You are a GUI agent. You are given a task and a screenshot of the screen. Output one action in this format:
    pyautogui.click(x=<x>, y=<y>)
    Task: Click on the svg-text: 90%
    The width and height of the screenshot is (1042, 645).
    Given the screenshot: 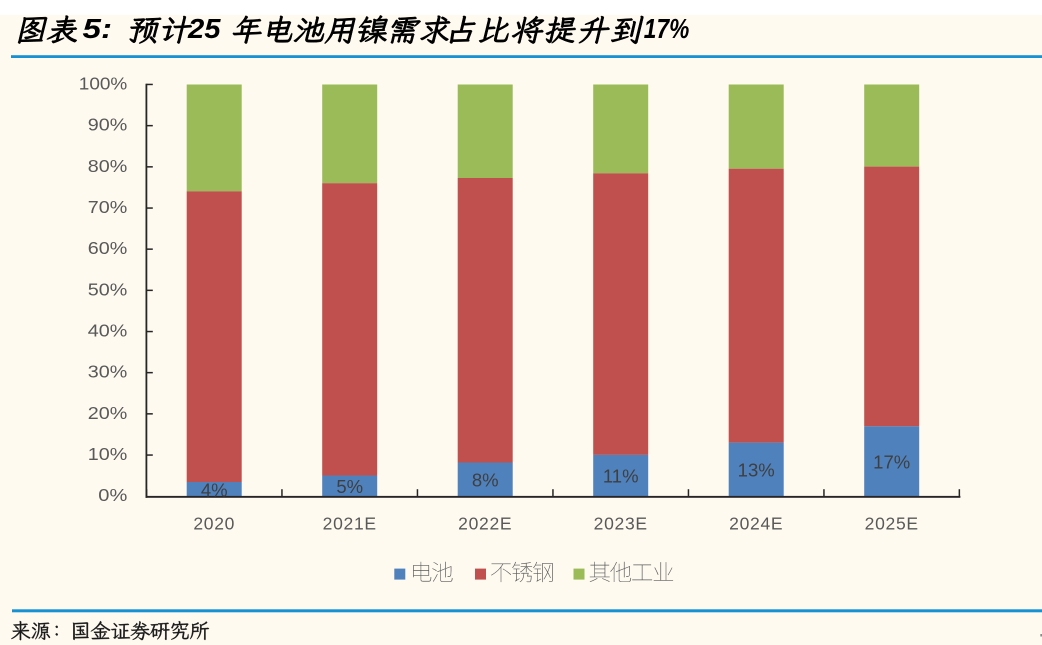 What is the action you would take?
    pyautogui.click(x=108, y=125)
    